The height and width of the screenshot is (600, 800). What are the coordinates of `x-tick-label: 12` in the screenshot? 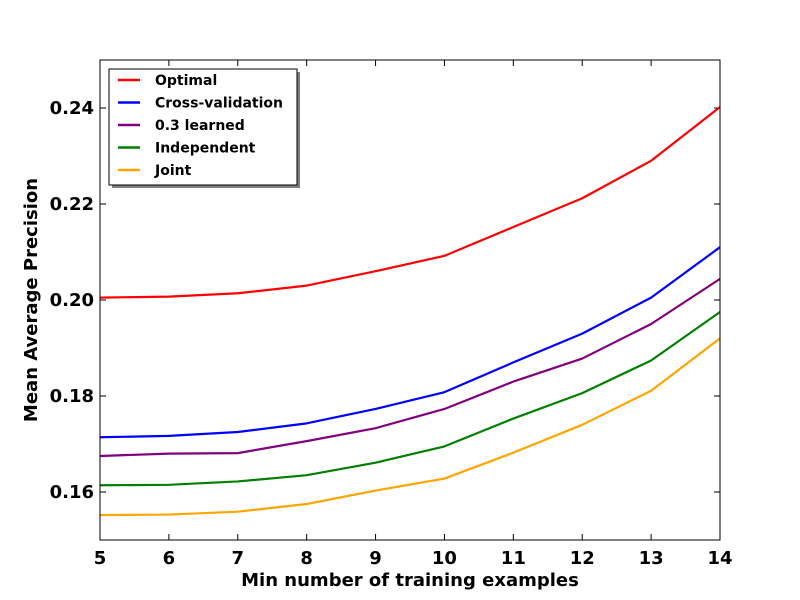 It's located at (582, 558).